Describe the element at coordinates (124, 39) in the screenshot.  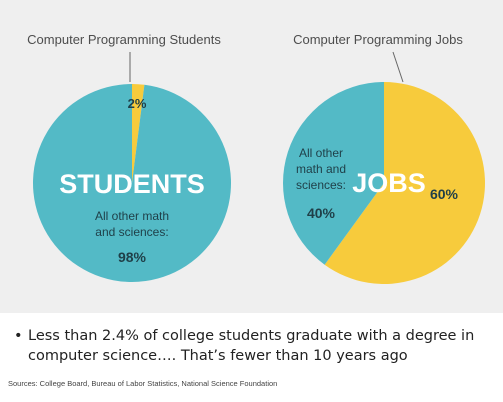
I see `students-chart-title: Computer Programming Students` at that location.